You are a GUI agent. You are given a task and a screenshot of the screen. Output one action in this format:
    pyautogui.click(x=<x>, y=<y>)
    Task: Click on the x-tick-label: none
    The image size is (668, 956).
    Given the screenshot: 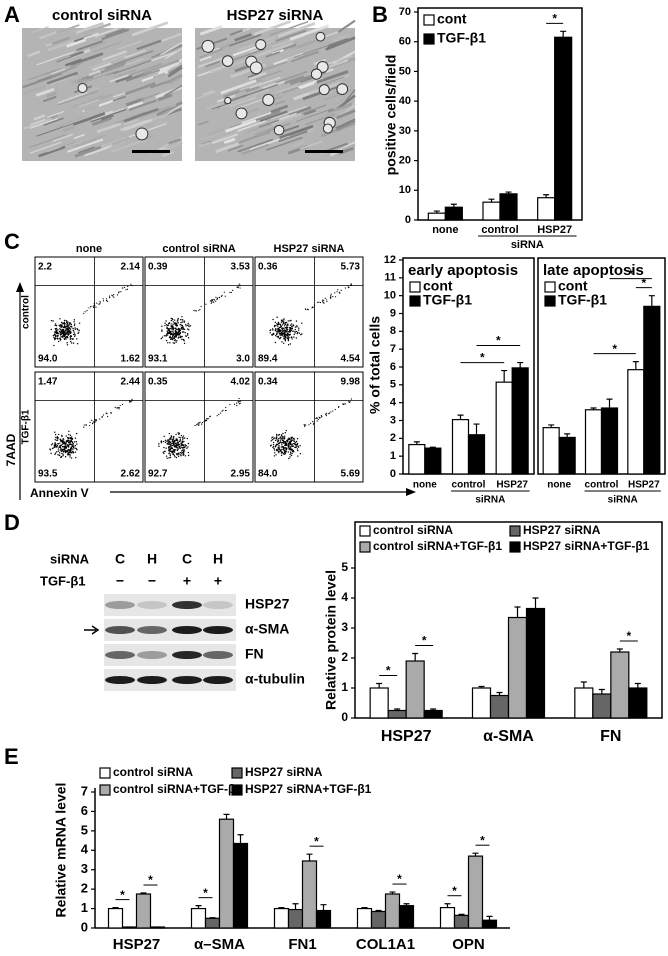 What is the action you would take?
    pyautogui.click(x=425, y=485)
    